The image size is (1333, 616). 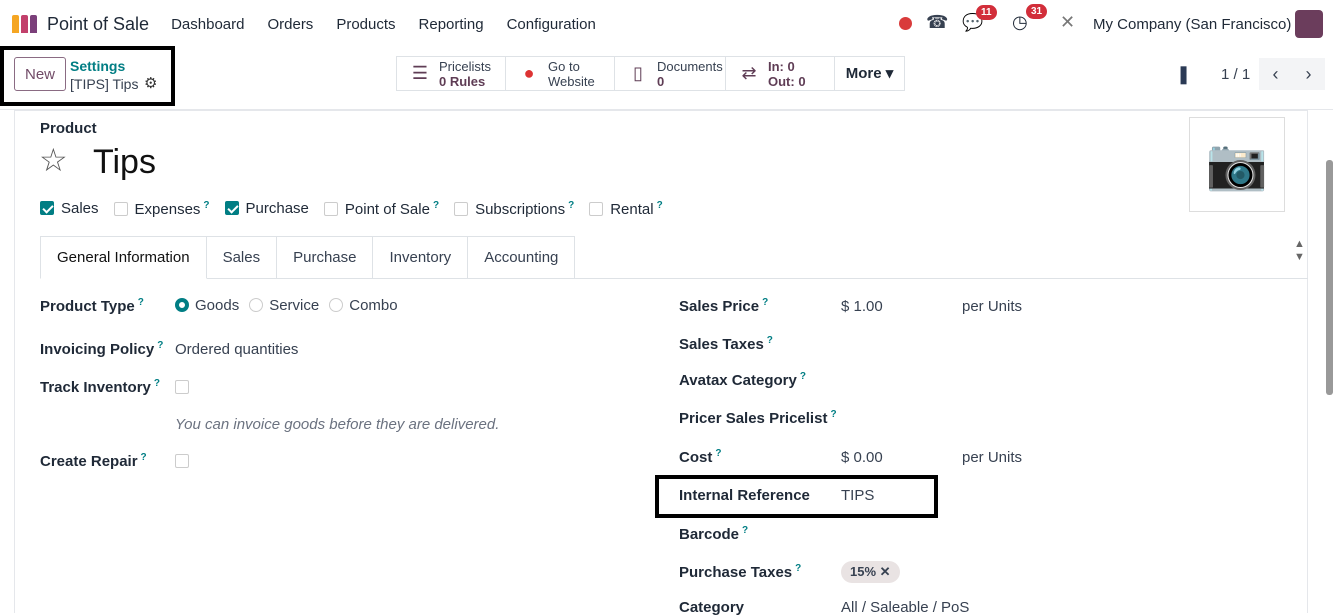 I want to click on avatax-category-label: Avatax Category?, so click(x=742, y=380).